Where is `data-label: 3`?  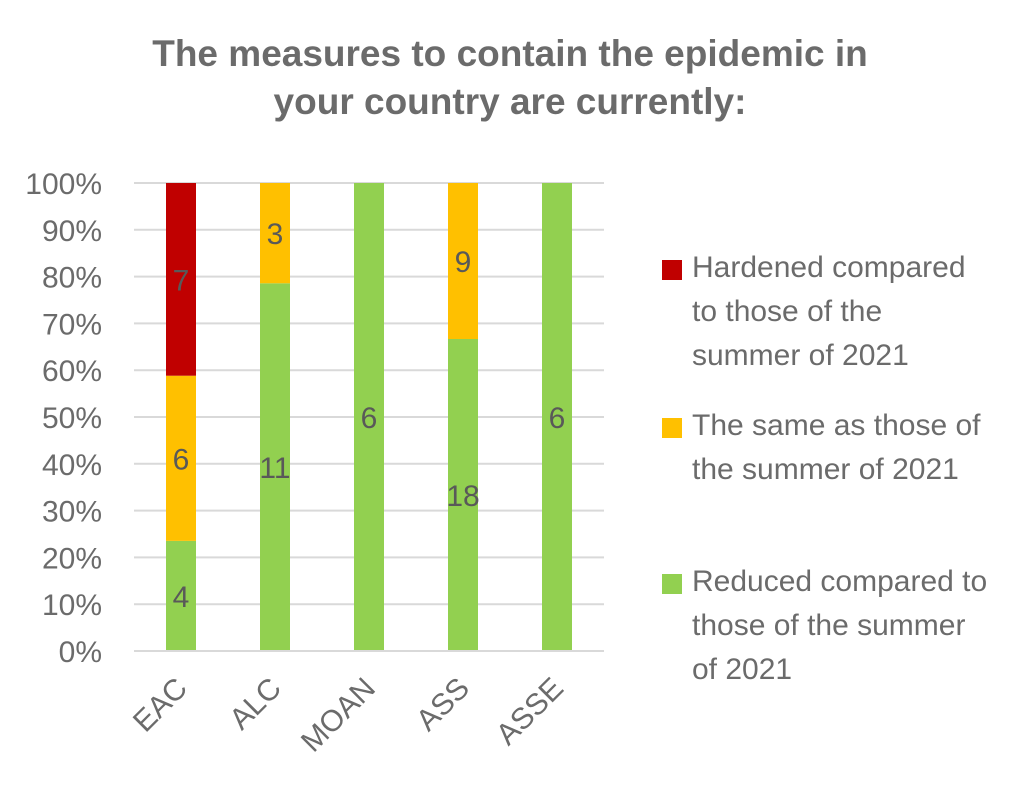
data-label: 3 is located at coordinates (275, 234).